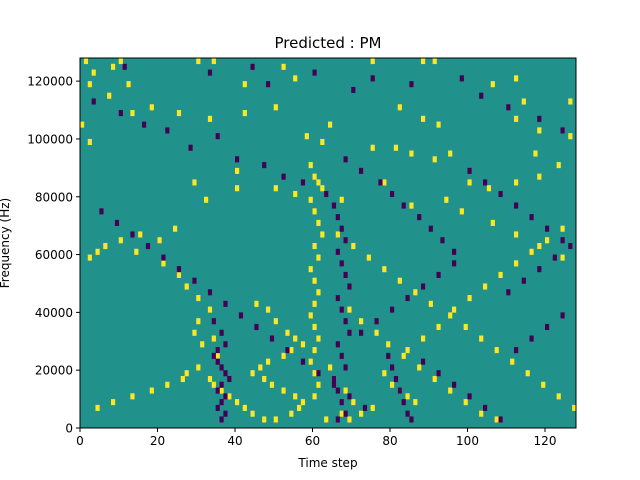 The height and width of the screenshot is (480, 640). Describe the element at coordinates (54, 255) in the screenshot. I see `y-tick-label: 60000` at that location.